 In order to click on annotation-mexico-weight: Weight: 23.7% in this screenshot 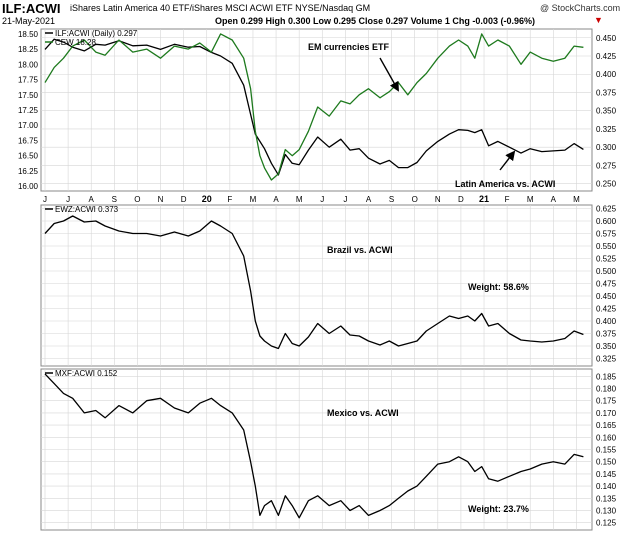, I will do `click(498, 509)`.